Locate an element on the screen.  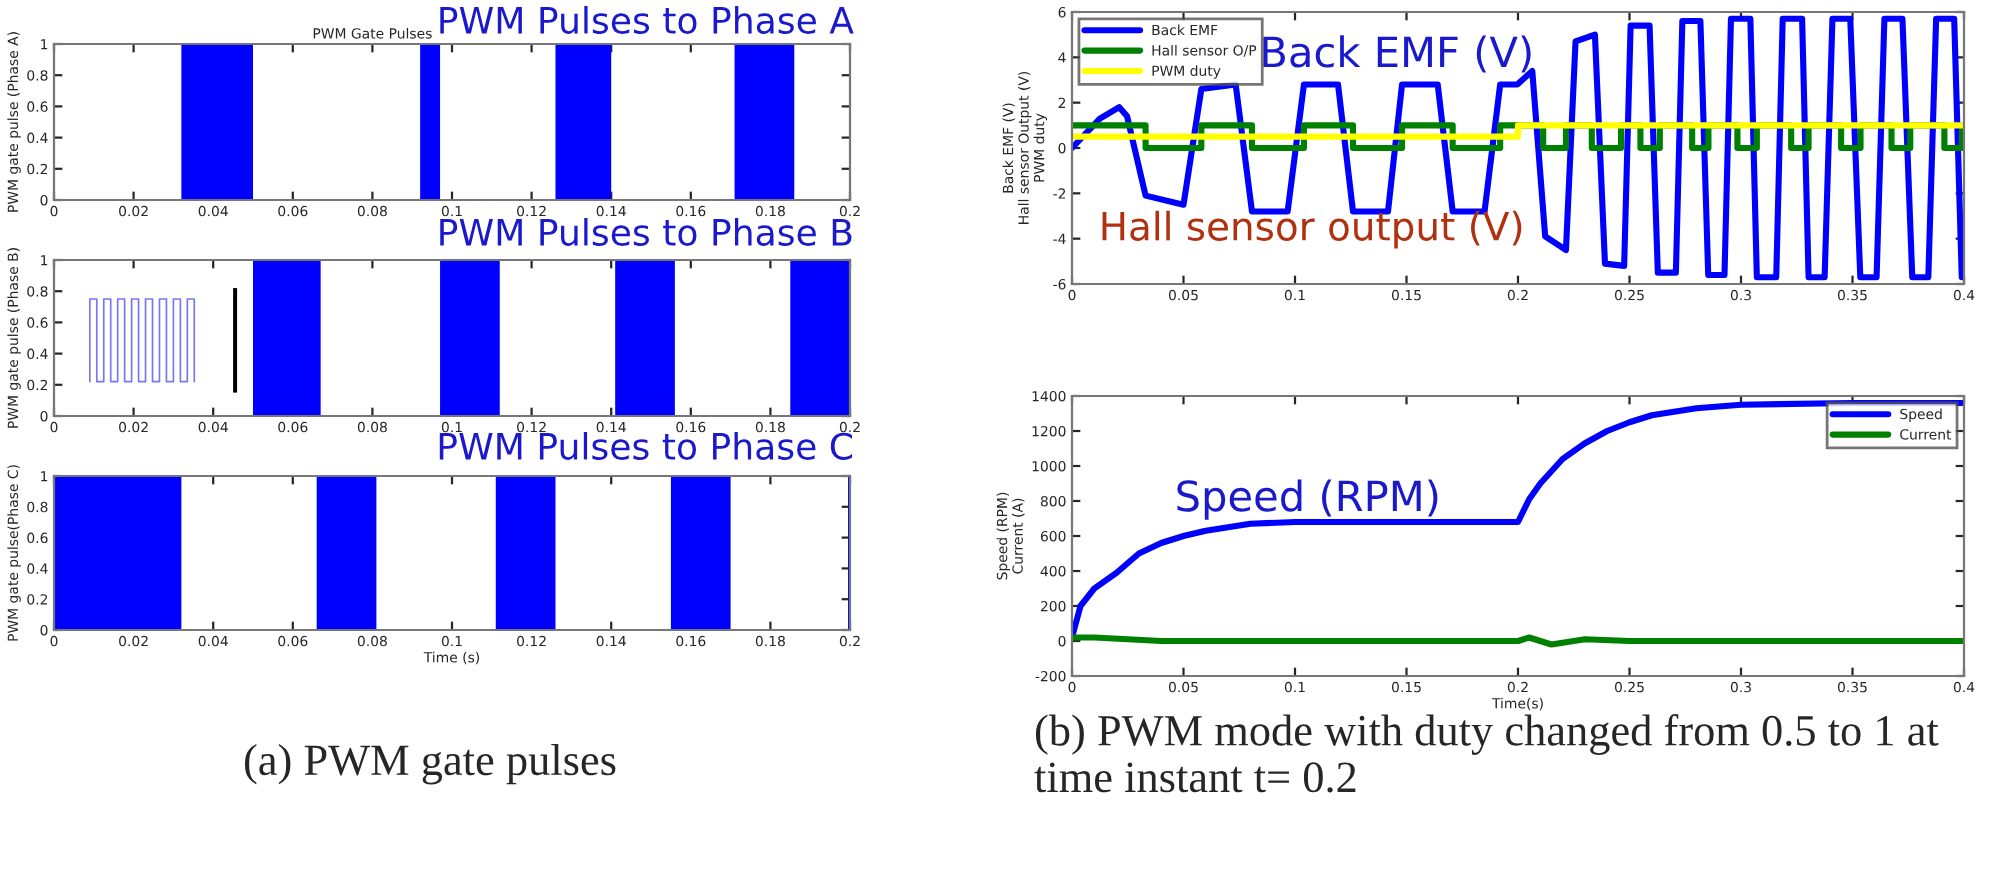
text: PWM Pulses to Phase C is located at coordinates (646, 446).